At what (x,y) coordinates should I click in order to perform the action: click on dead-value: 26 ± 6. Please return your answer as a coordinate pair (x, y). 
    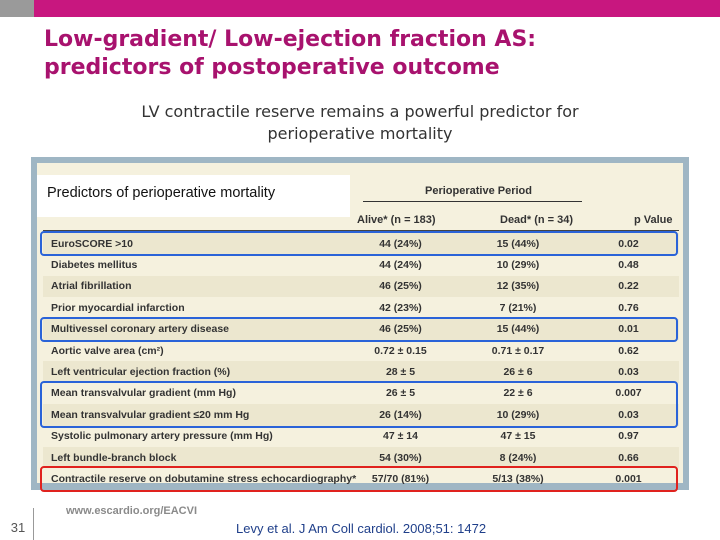
    Looking at the image, I should click on (518, 372).